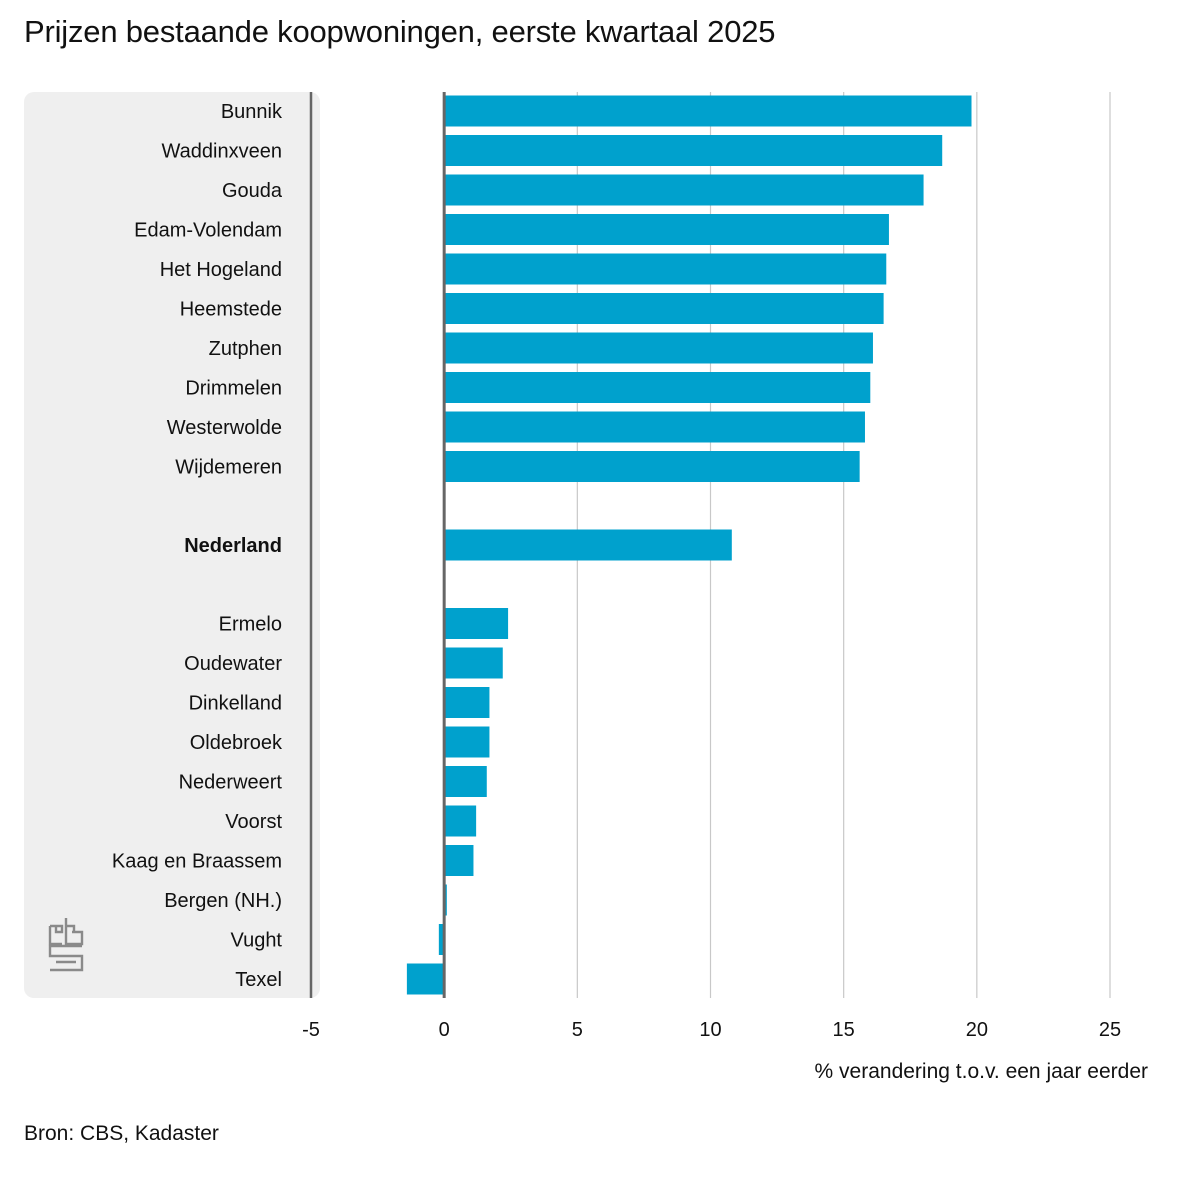  I want to click on category-label: Het Hogeland, so click(221, 270).